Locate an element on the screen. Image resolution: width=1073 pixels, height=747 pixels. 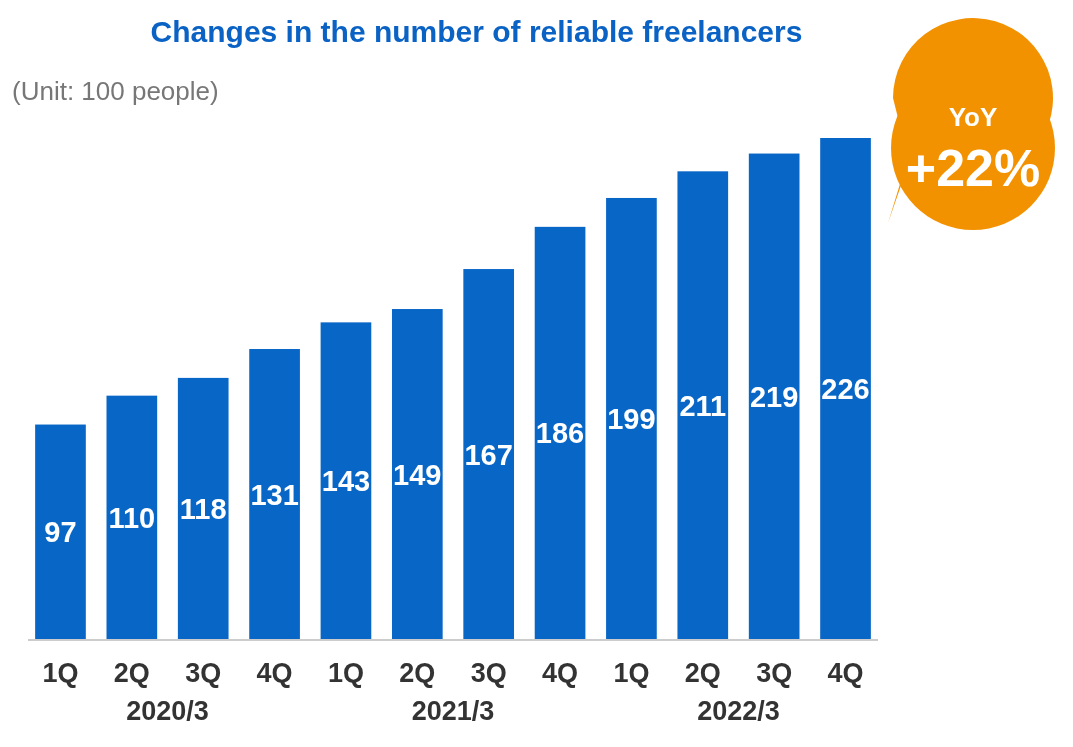
data-label: 149 is located at coordinates (417, 474).